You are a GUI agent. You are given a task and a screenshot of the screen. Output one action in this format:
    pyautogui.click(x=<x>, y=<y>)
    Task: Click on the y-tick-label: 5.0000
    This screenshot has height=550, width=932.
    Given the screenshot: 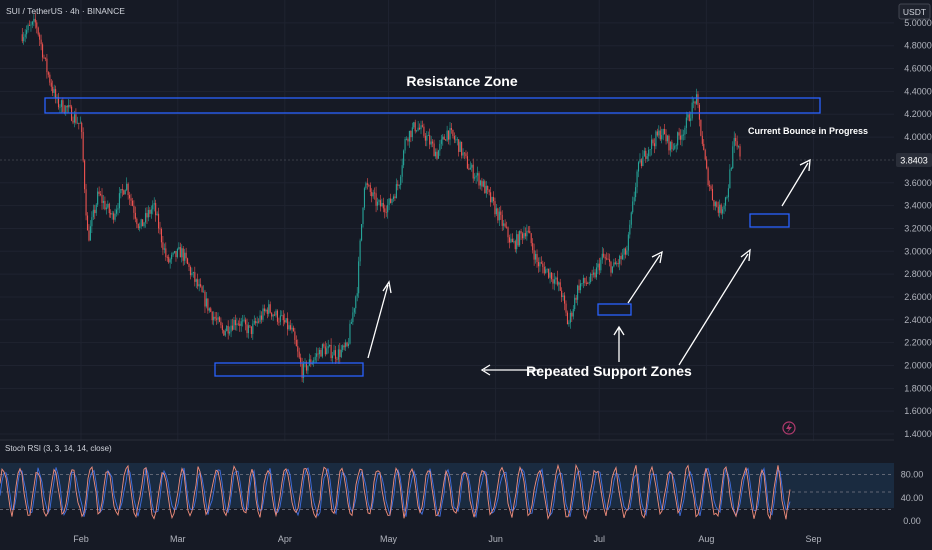 What is the action you would take?
    pyautogui.click(x=918, y=23)
    